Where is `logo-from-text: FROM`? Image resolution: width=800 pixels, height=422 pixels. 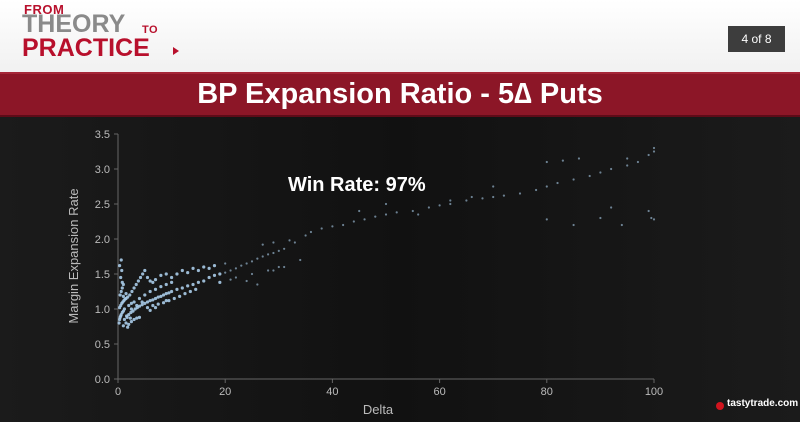 logo-from-text: FROM is located at coordinates (44, 9).